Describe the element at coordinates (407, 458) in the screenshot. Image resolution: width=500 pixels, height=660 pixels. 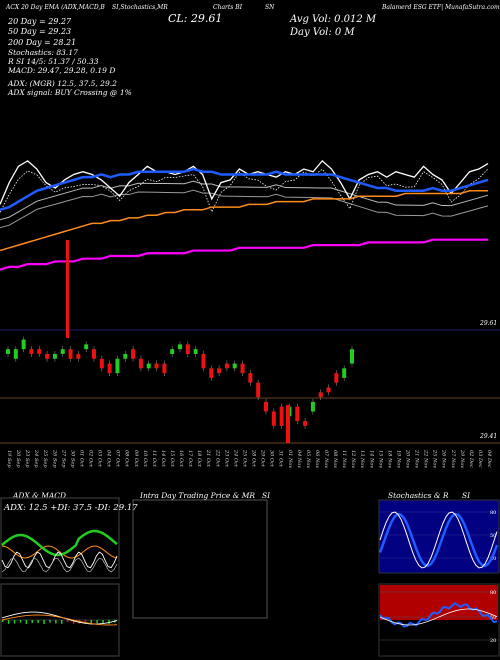
I see `x-tick-label: 20 Nov` at that location.